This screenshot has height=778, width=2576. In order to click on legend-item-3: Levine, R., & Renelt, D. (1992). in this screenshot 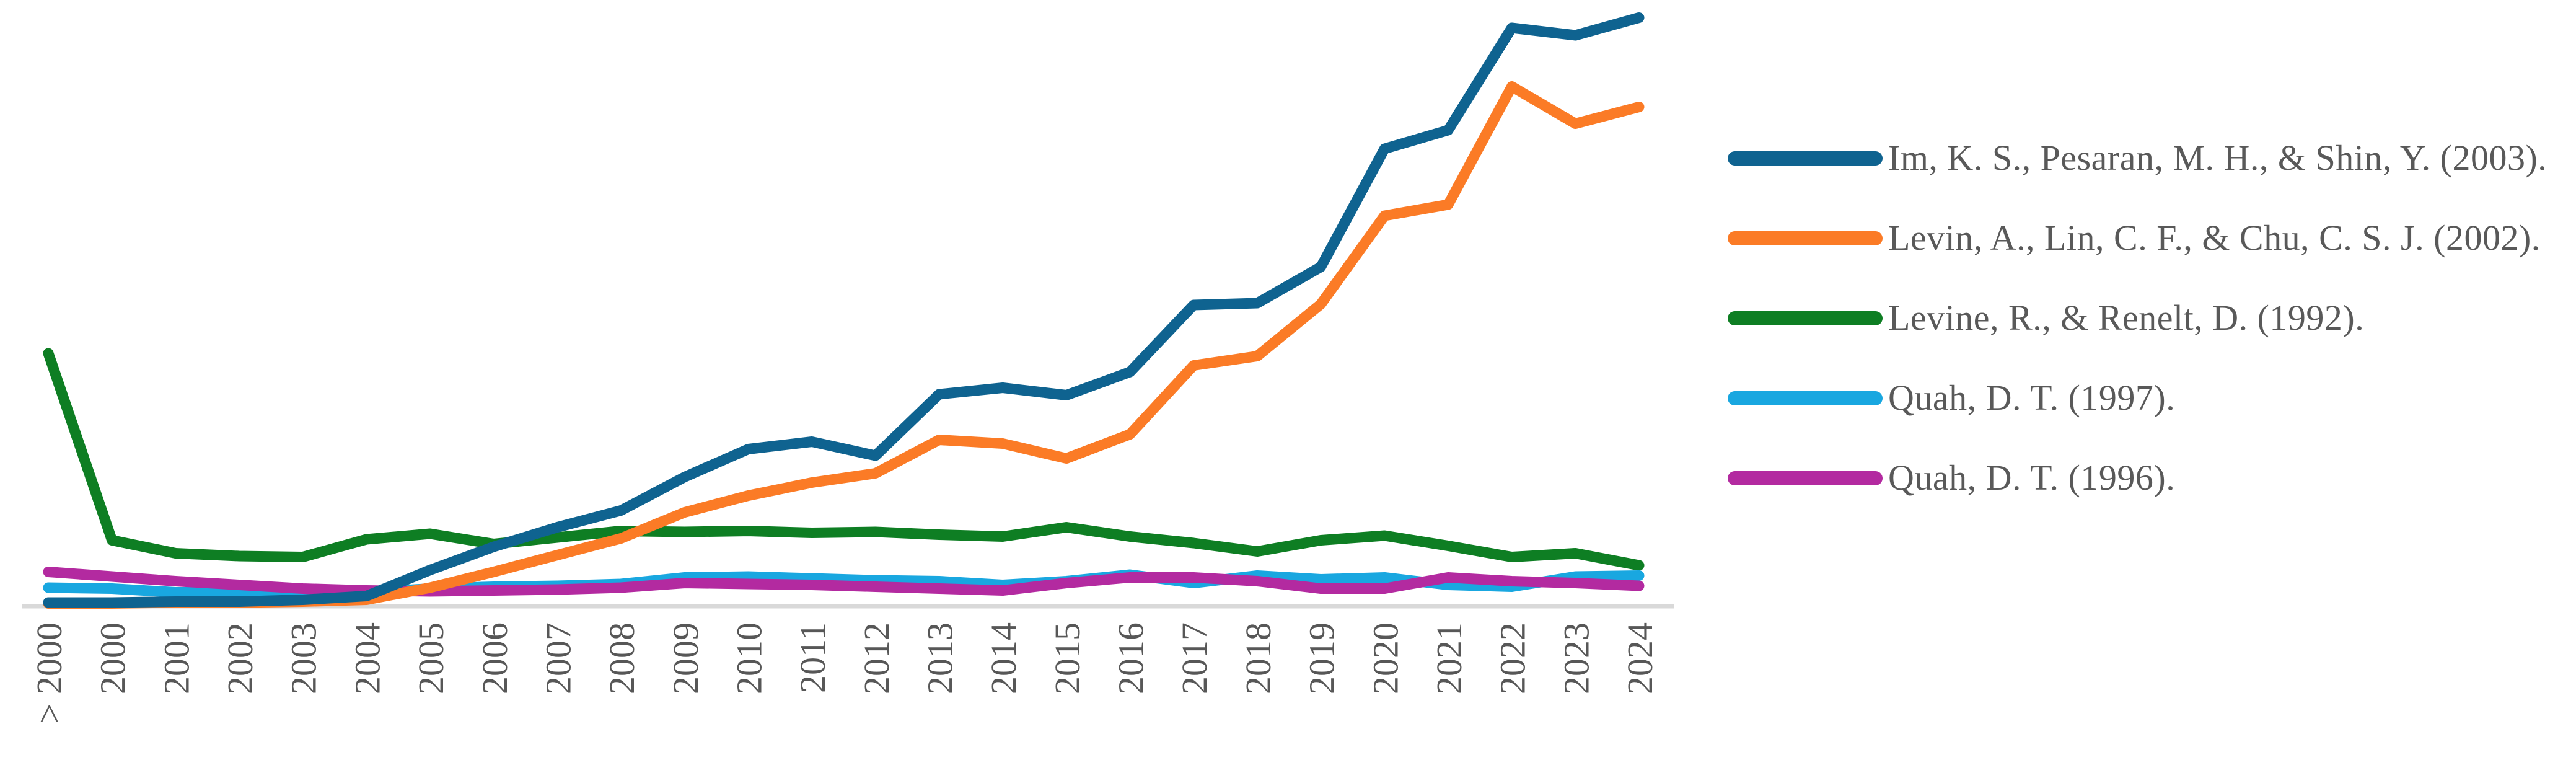, I will do `click(2046, 318)`.